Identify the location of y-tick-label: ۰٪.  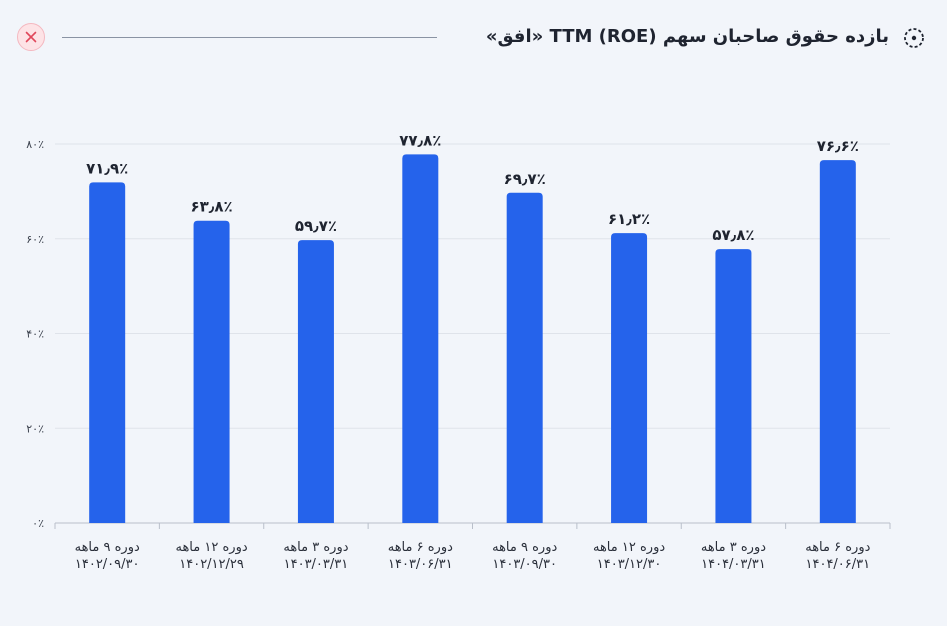
(38, 523).